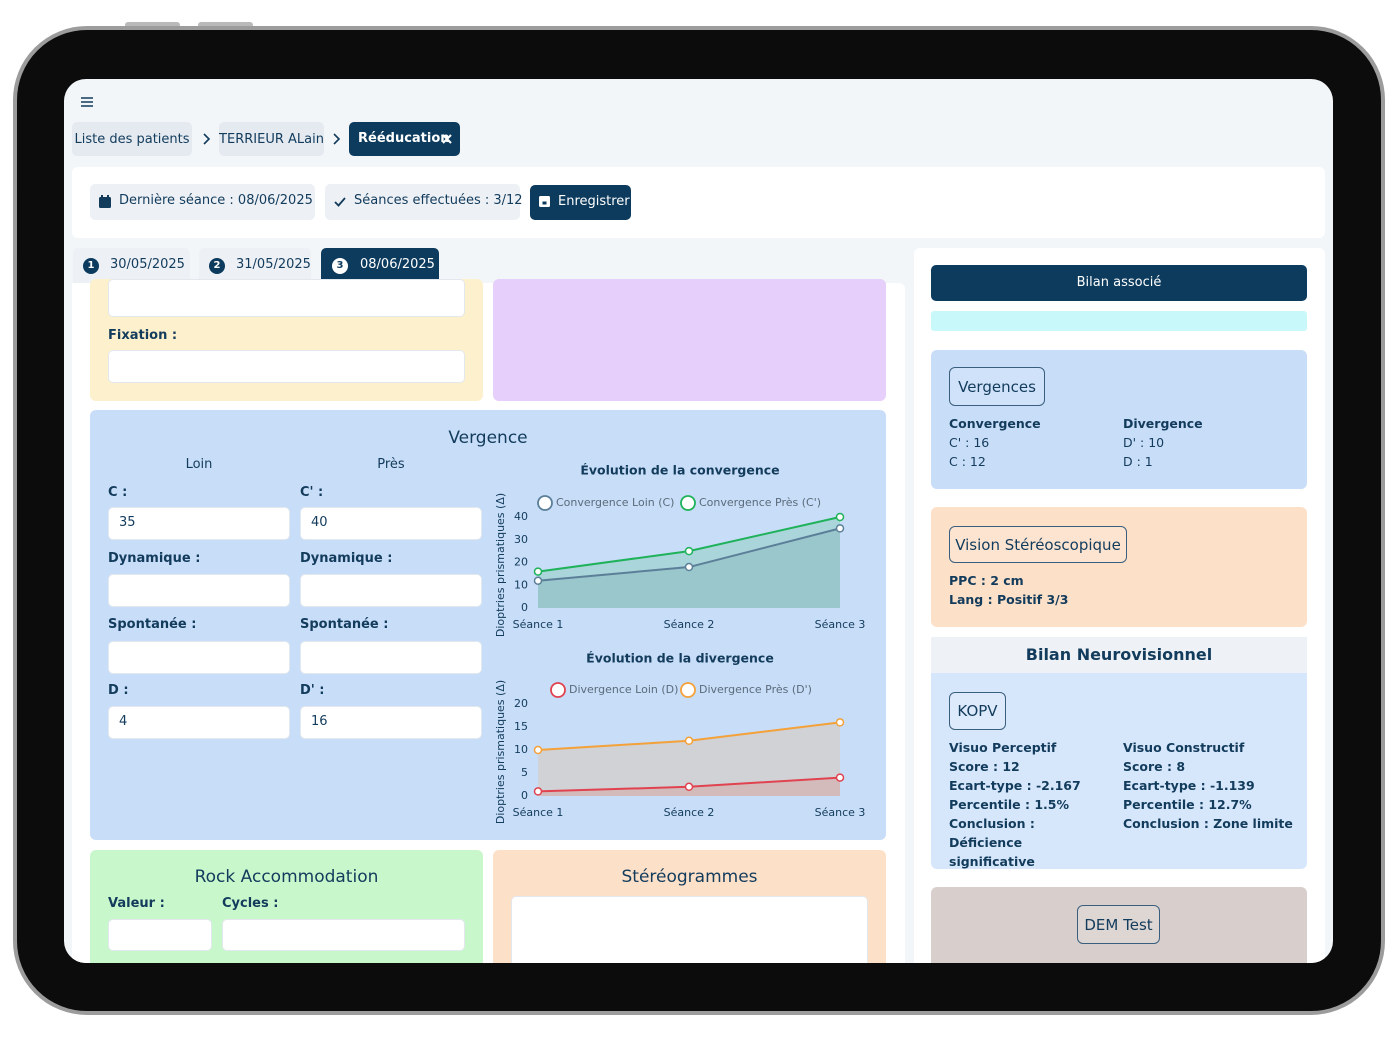 This screenshot has height=1050, width=1400. I want to click on info-line: PPC : 2 cm, so click(986, 580).